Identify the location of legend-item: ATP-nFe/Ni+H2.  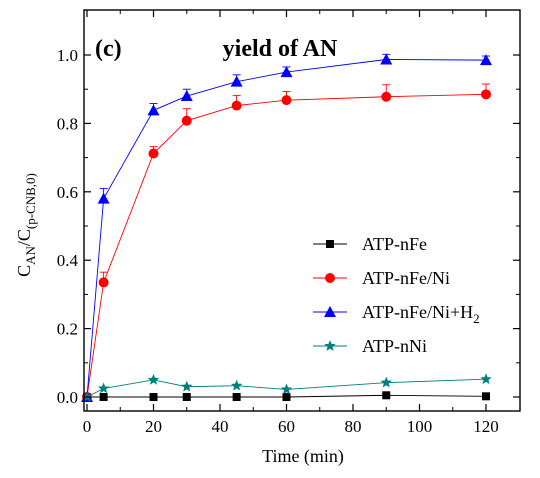
(396, 314).